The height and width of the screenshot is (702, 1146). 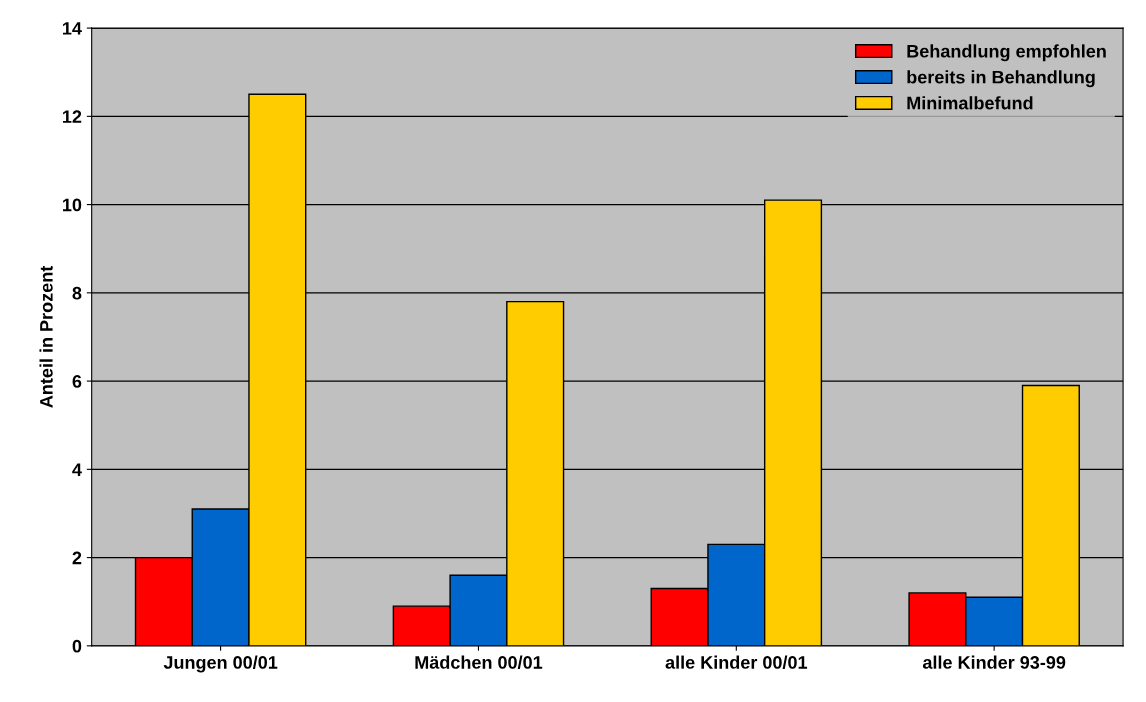 I want to click on y-tick-label: 6, so click(x=77, y=381).